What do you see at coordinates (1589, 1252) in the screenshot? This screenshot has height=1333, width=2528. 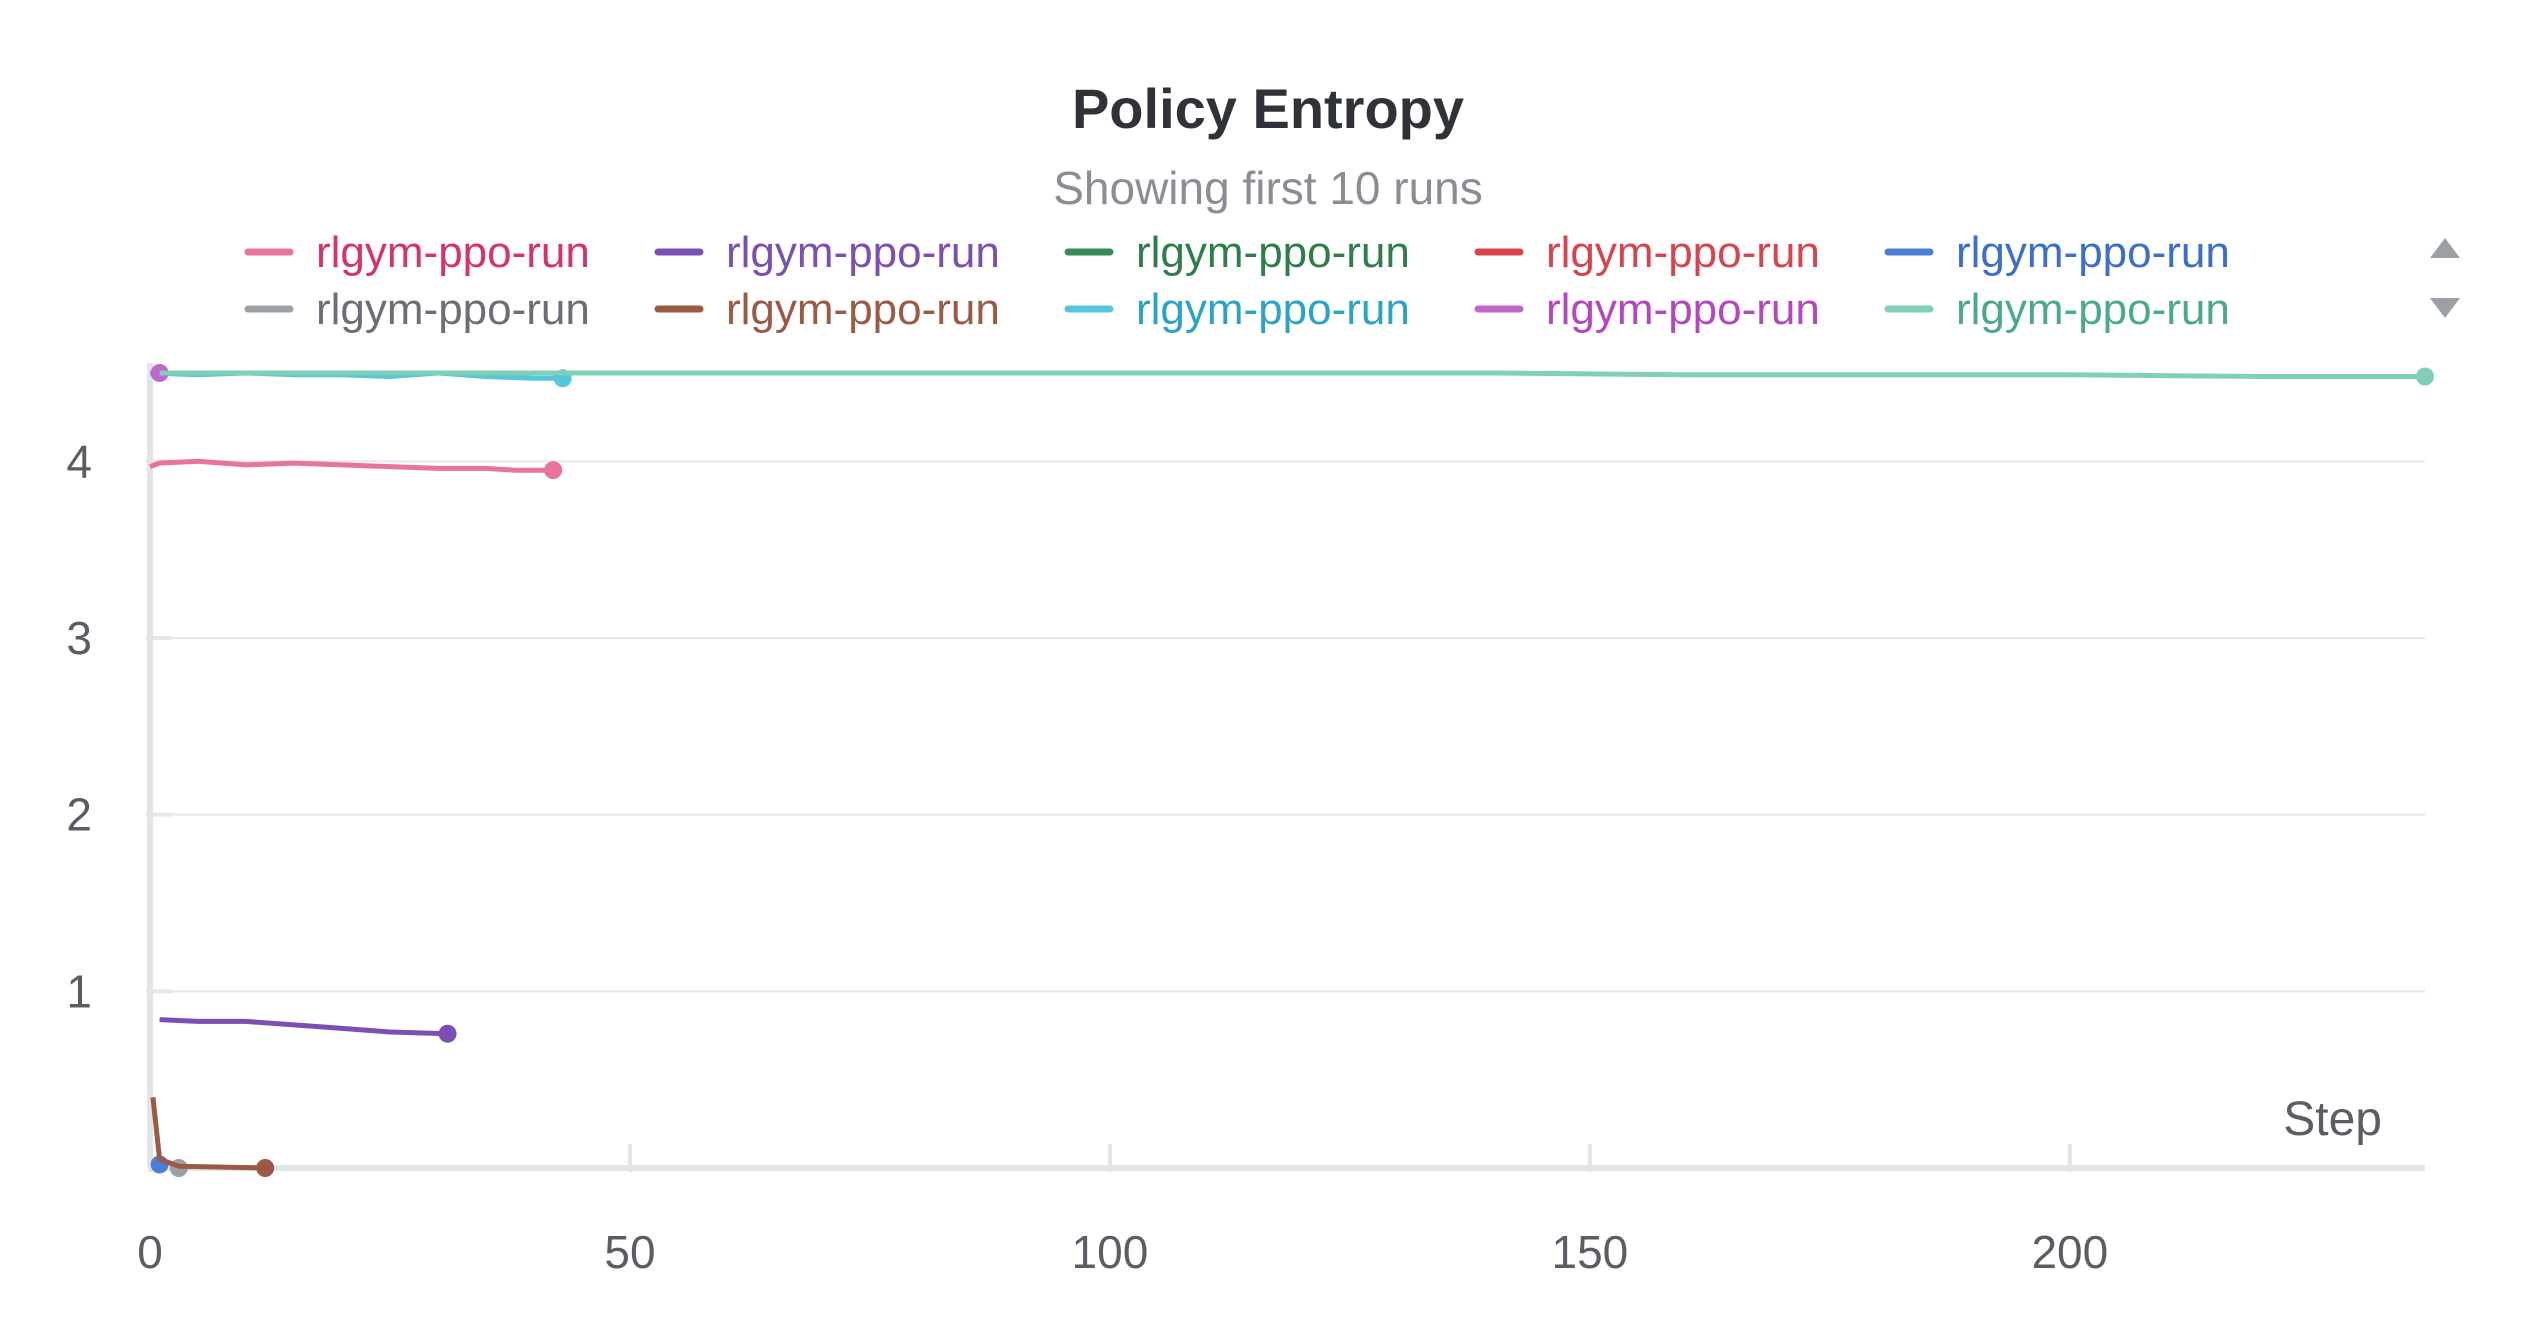 I see `x-tick-label: 150` at bounding box center [1589, 1252].